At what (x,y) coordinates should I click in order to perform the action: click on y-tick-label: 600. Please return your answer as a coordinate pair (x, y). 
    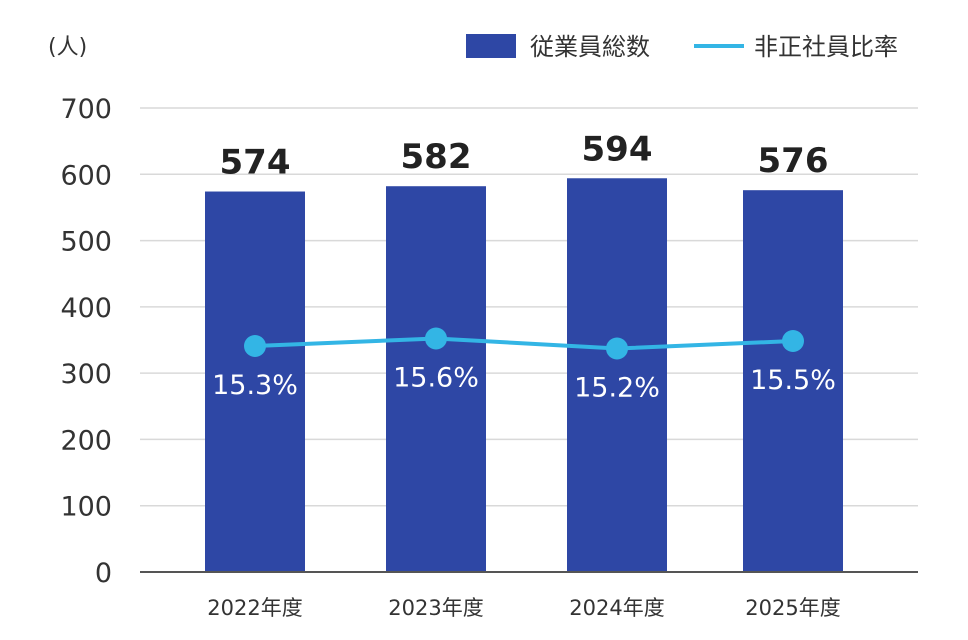
    Looking at the image, I should click on (86, 175).